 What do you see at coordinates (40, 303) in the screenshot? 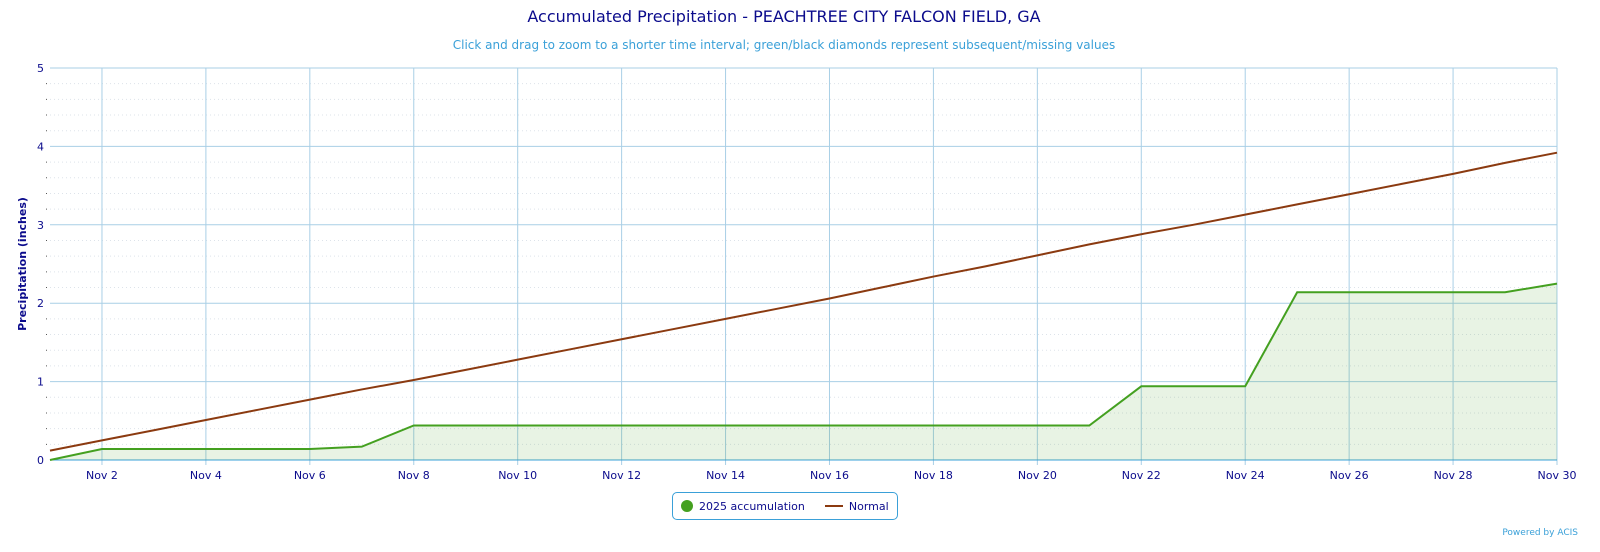
I see `y-tick-label: 2` at bounding box center [40, 303].